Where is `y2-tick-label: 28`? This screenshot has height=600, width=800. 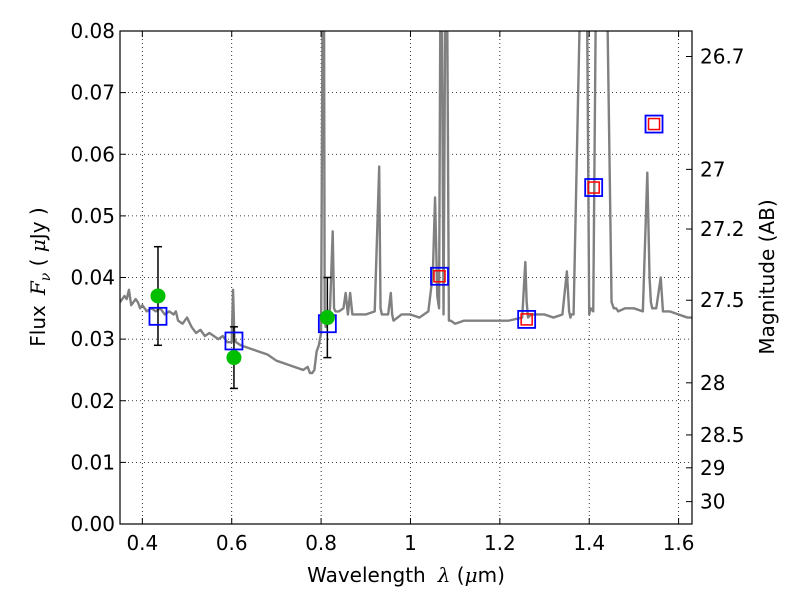 y2-tick-label: 28 is located at coordinates (712, 383).